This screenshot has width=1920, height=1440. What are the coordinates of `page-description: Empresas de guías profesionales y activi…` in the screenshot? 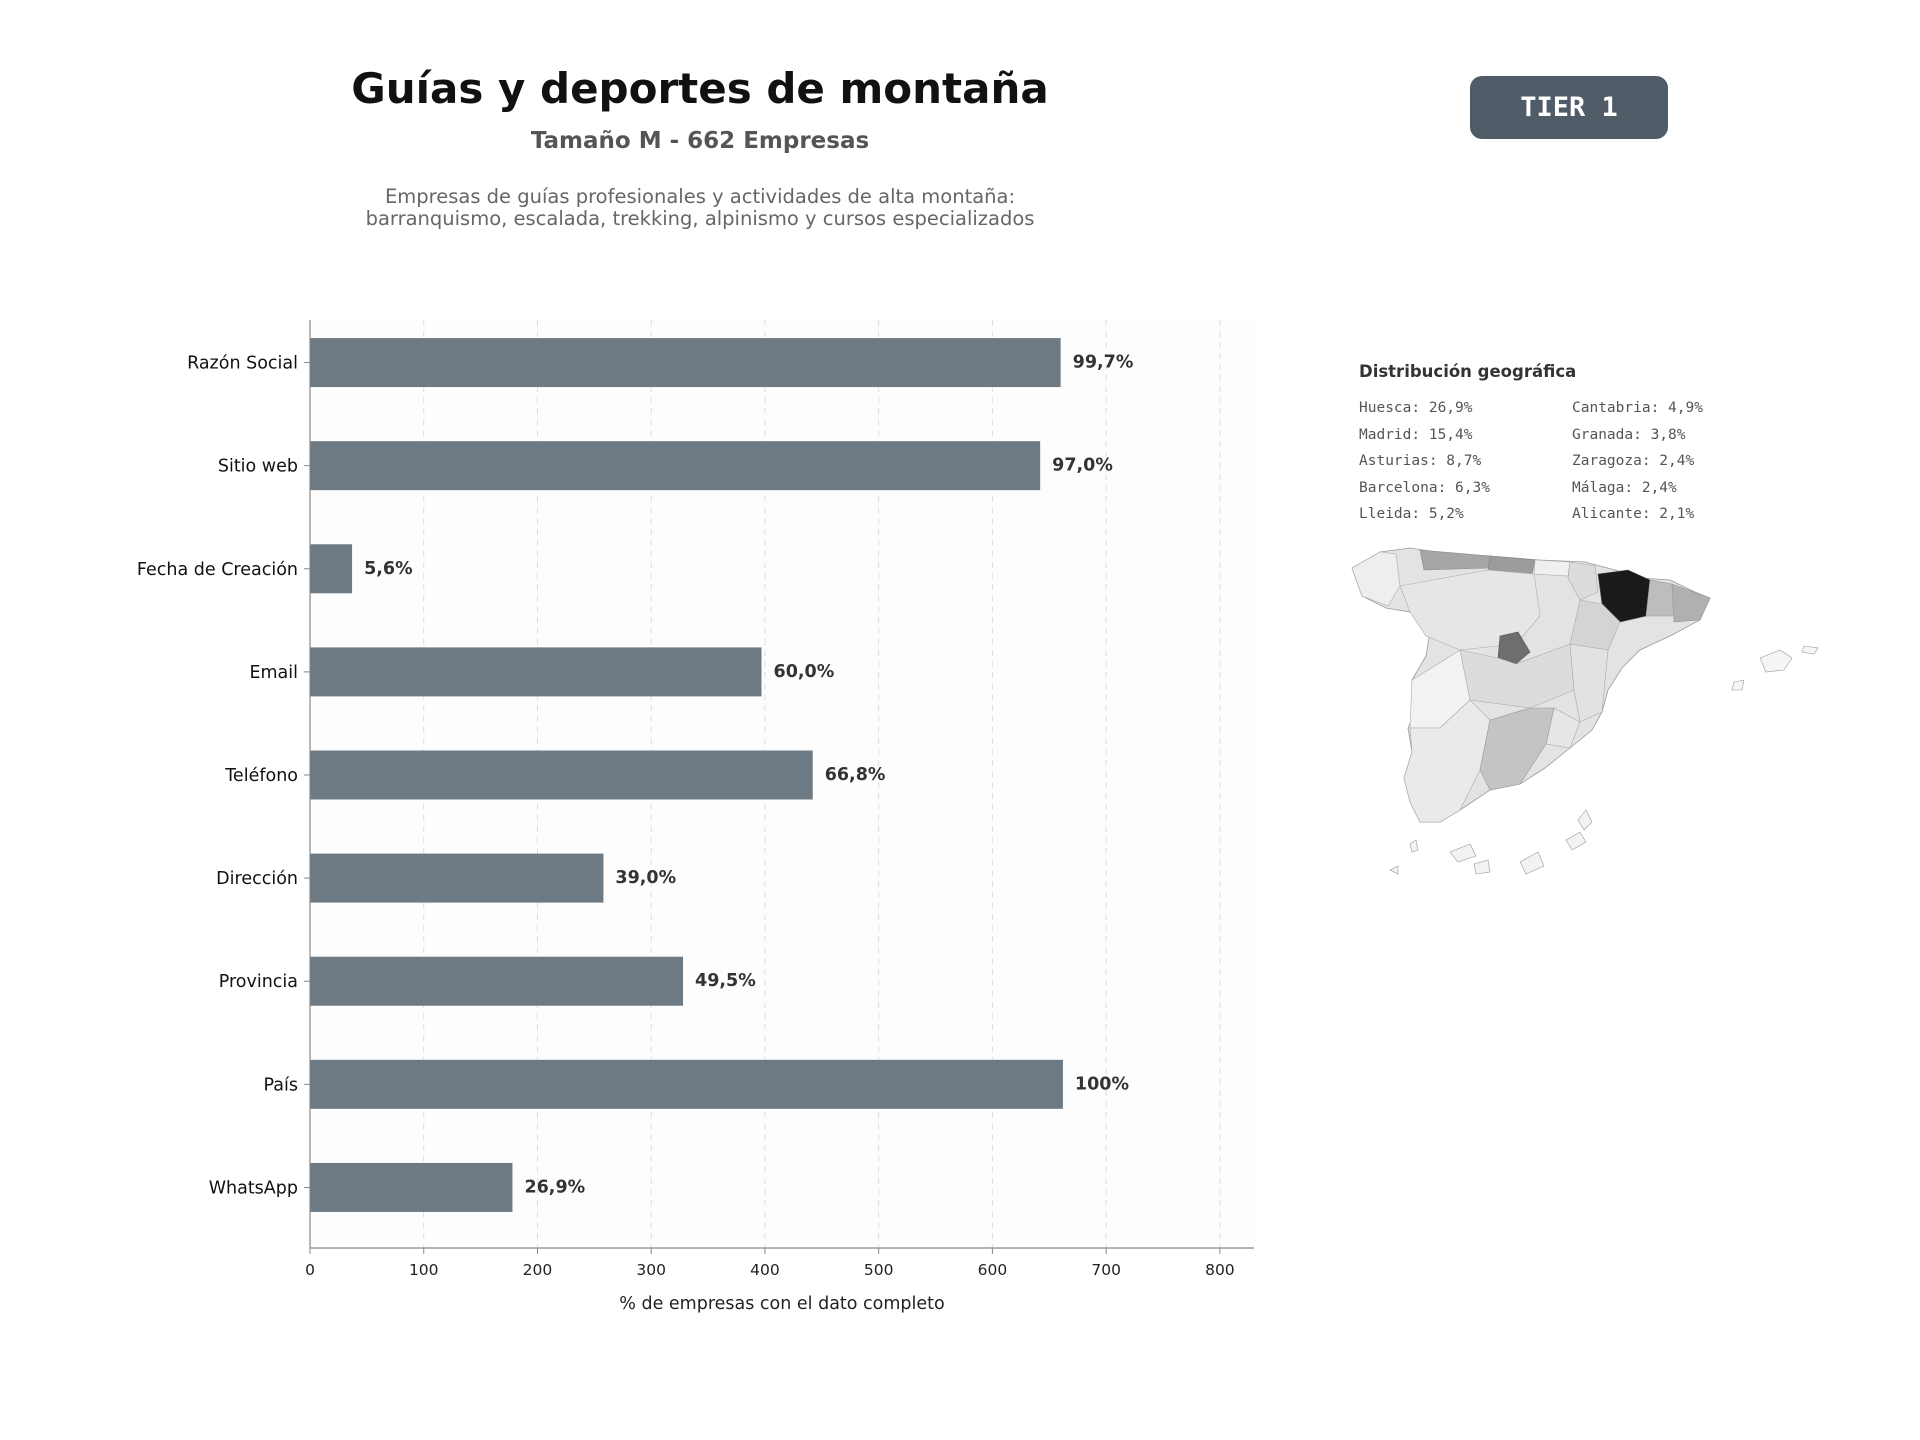 It's located at (700, 208).